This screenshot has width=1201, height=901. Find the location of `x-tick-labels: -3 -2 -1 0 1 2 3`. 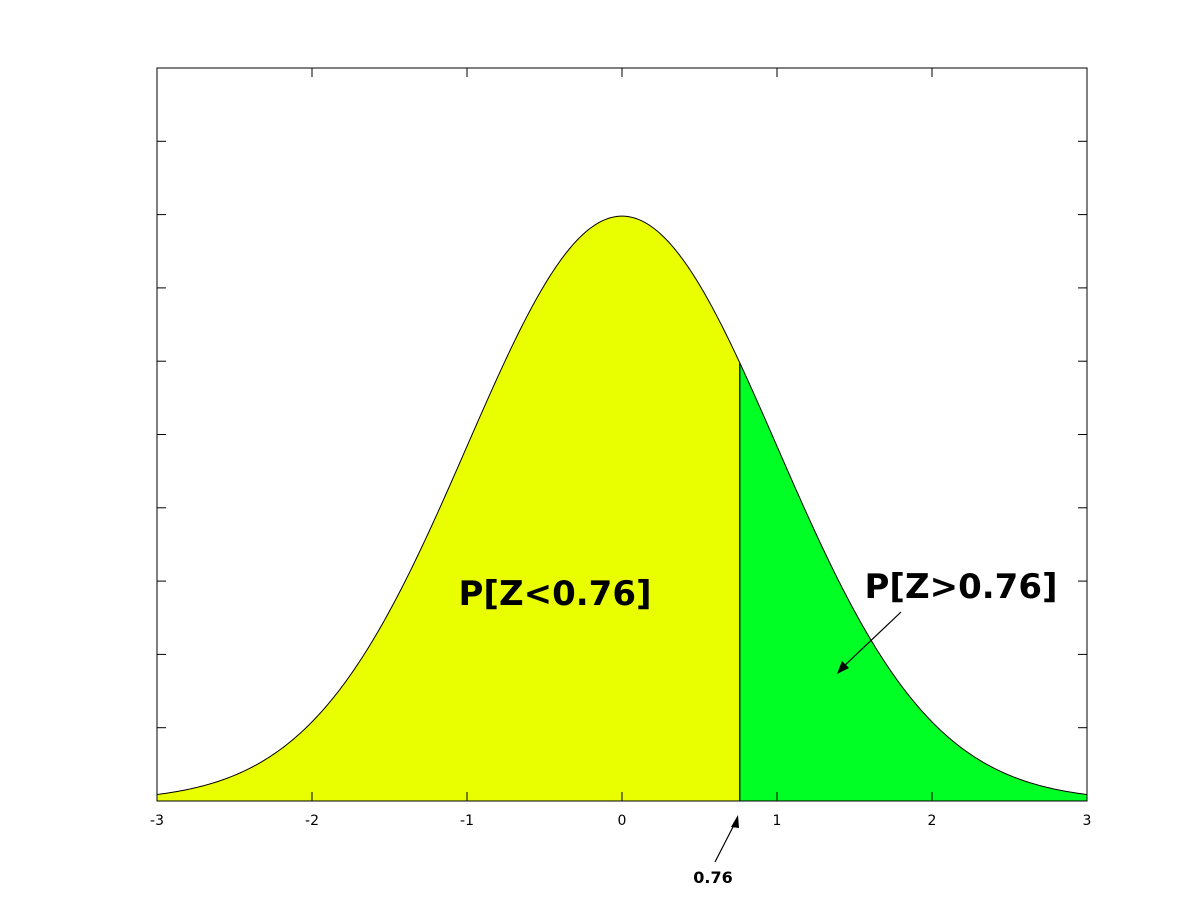

x-tick-labels: -3 -2 -1 0 1 2 3 is located at coordinates (620, 821).